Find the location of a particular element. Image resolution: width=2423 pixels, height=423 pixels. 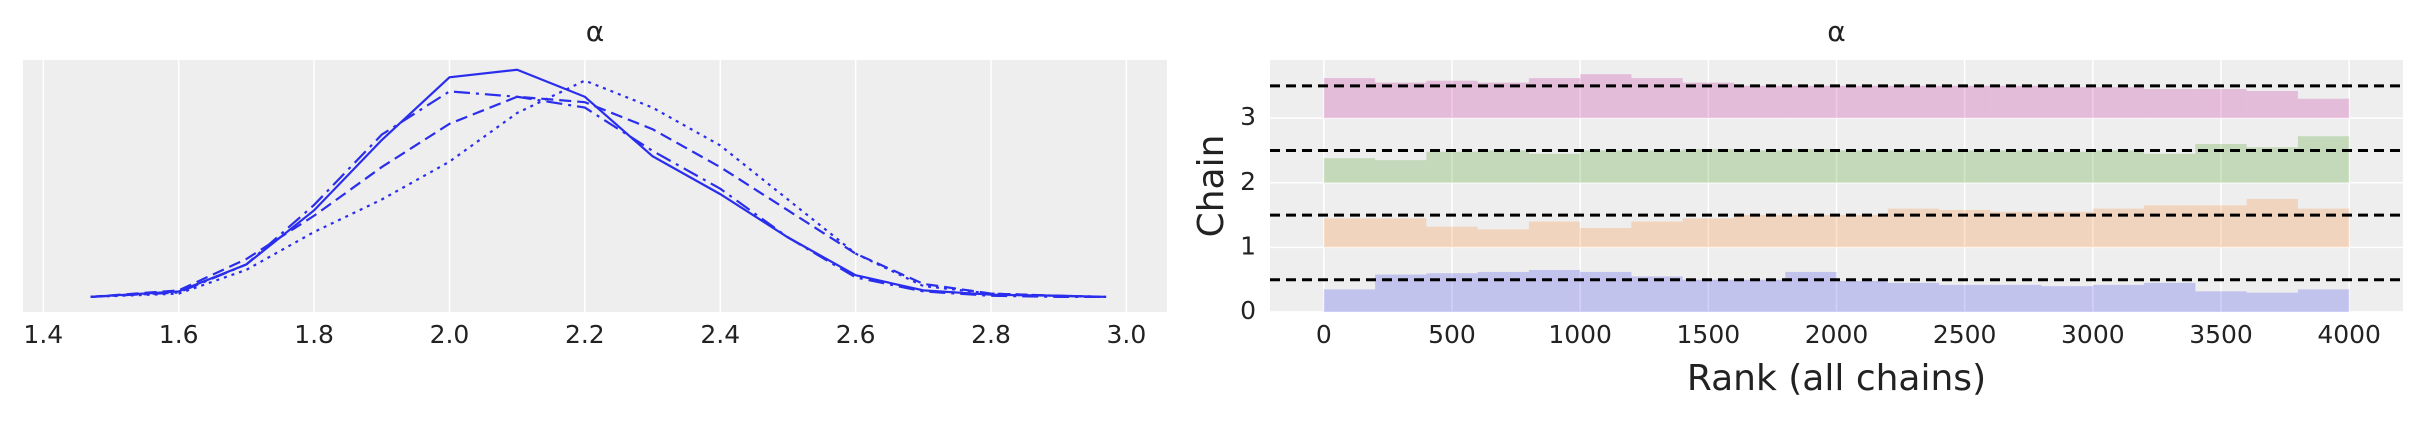

x-tick-label: 1000 is located at coordinates (1580, 334).